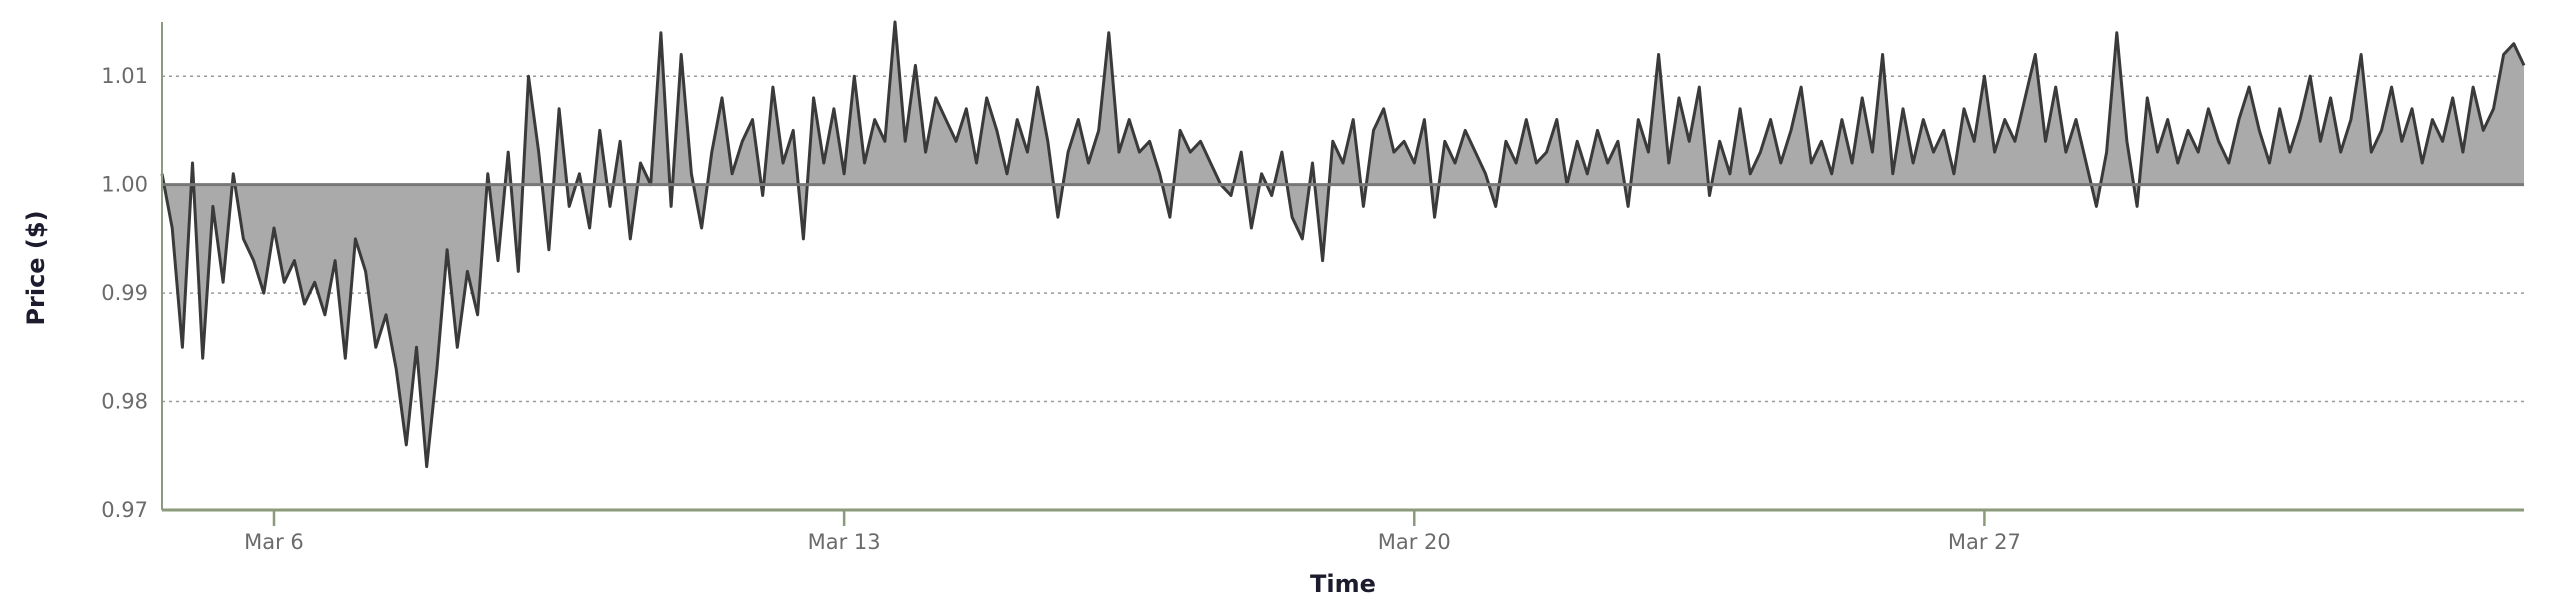 The image size is (2556, 616). I want to click on x-tick-label: Mar 13, so click(844, 542).